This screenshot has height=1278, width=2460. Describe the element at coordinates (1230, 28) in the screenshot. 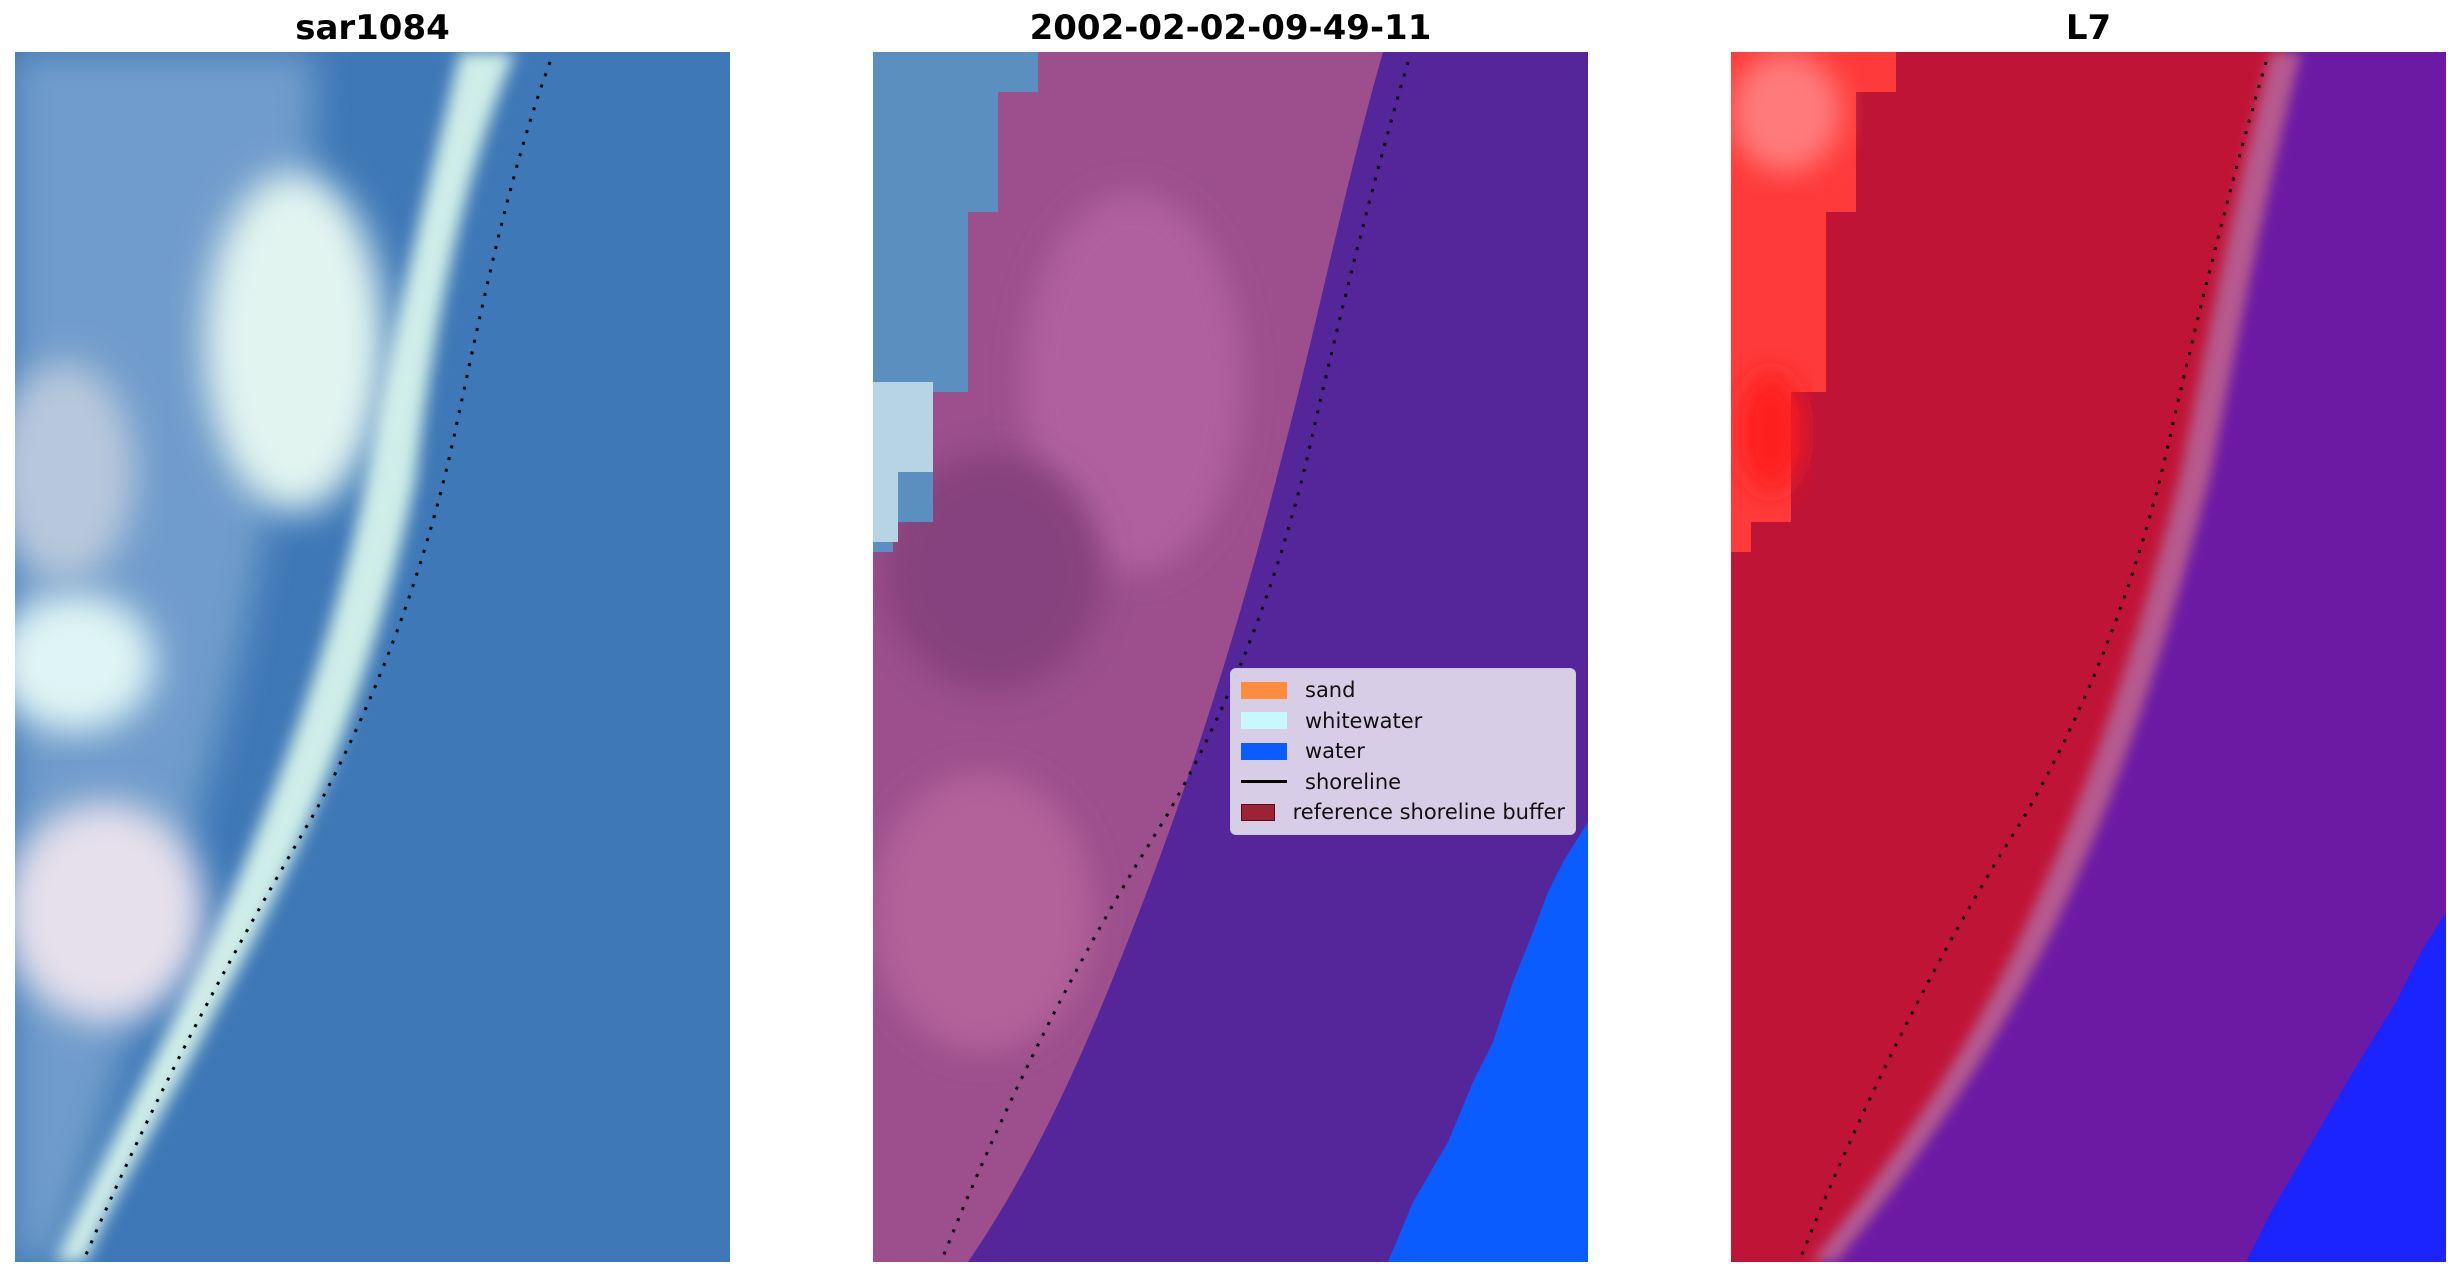

I see `panel-title: 2002-02-02-09-49-11` at that location.